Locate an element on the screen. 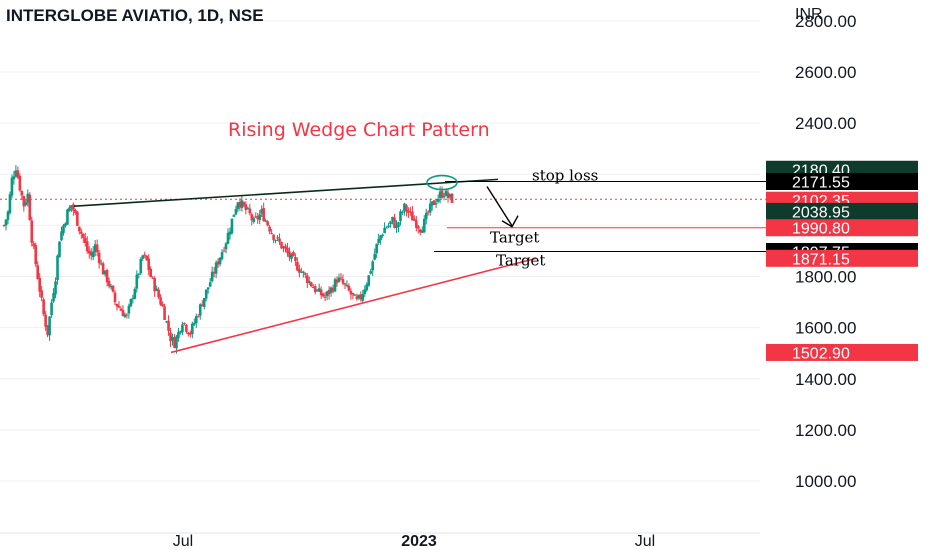  y-tick-label: 2800.00 is located at coordinates (825, 21).